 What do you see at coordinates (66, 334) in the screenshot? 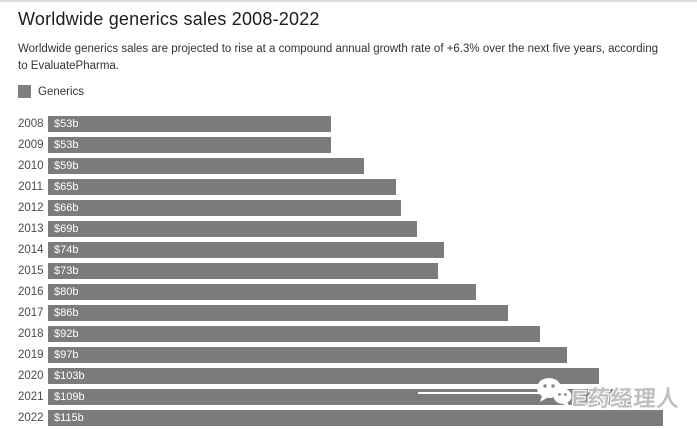
I see `bar-value-label: $92b` at bounding box center [66, 334].